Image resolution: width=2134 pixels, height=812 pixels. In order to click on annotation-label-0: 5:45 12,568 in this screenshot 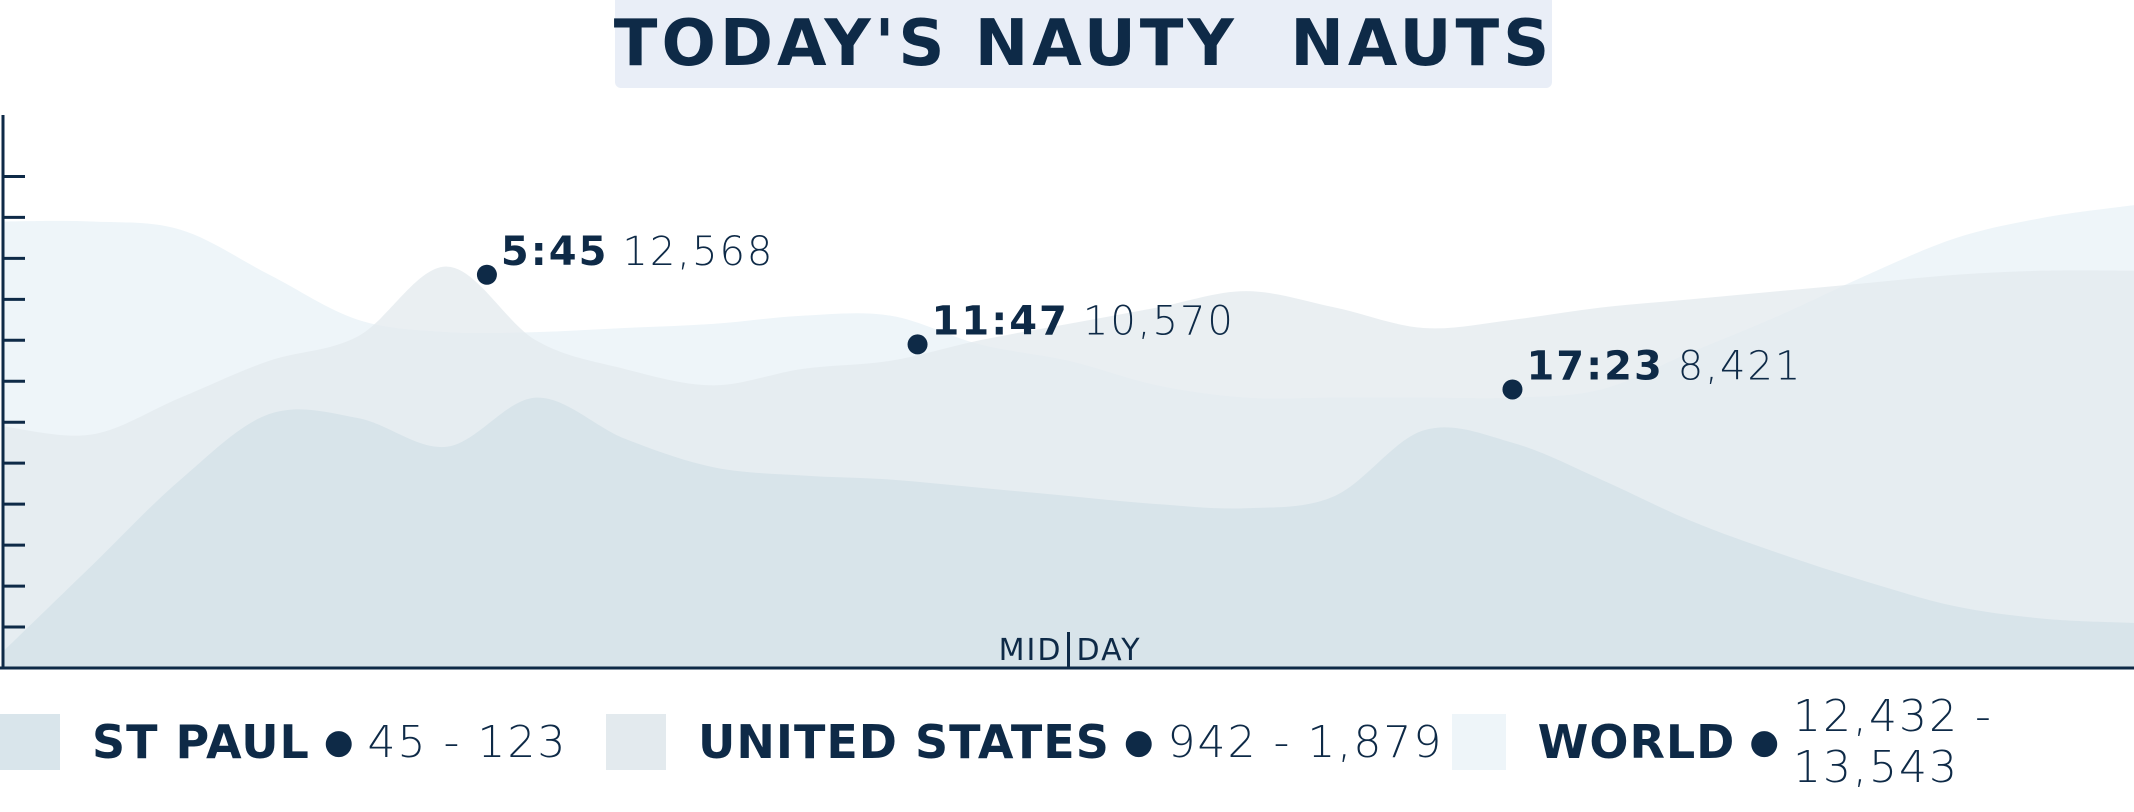, I will do `click(637, 252)`.